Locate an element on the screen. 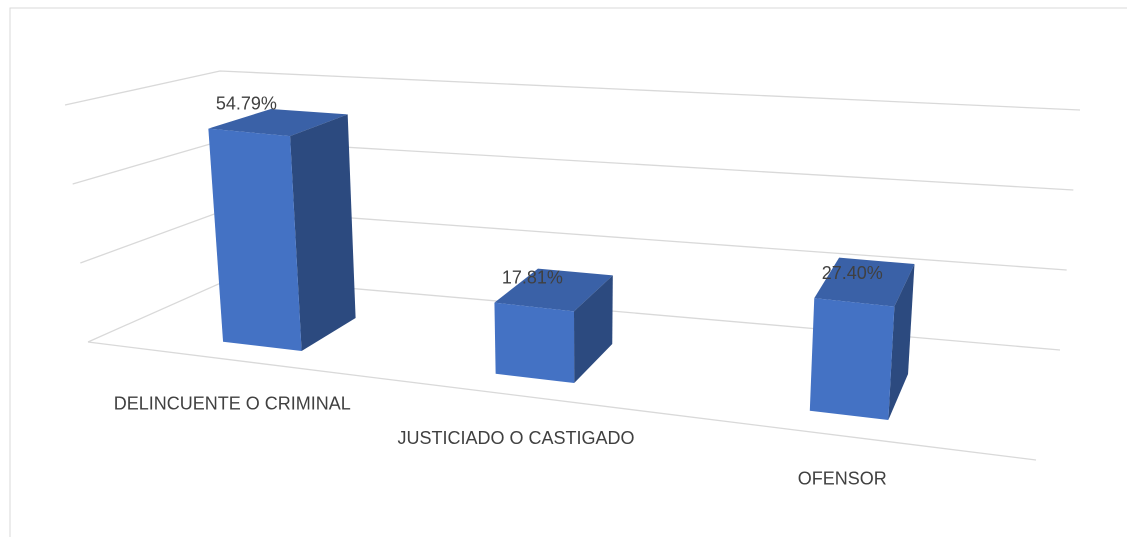  data-label: 17.81% is located at coordinates (532, 277).